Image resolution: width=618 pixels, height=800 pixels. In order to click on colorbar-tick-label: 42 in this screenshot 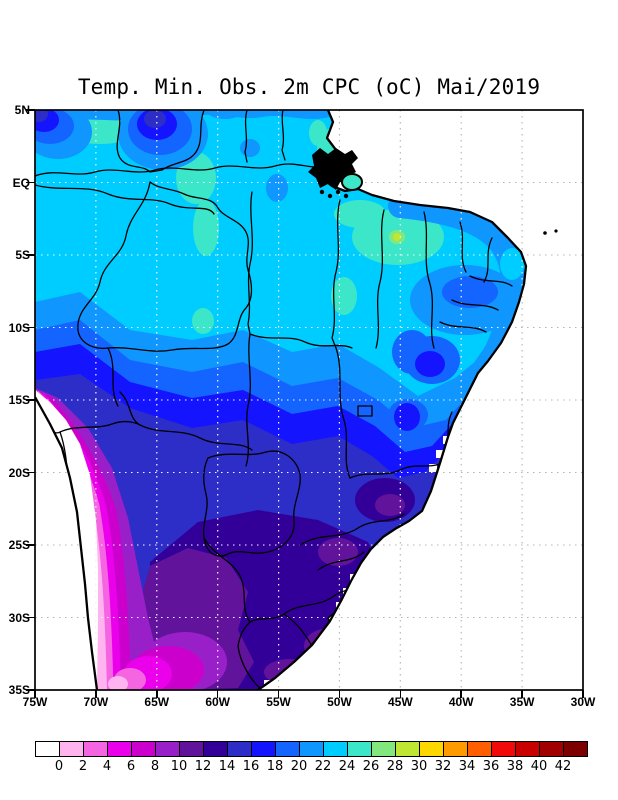, I will do `click(563, 766)`.